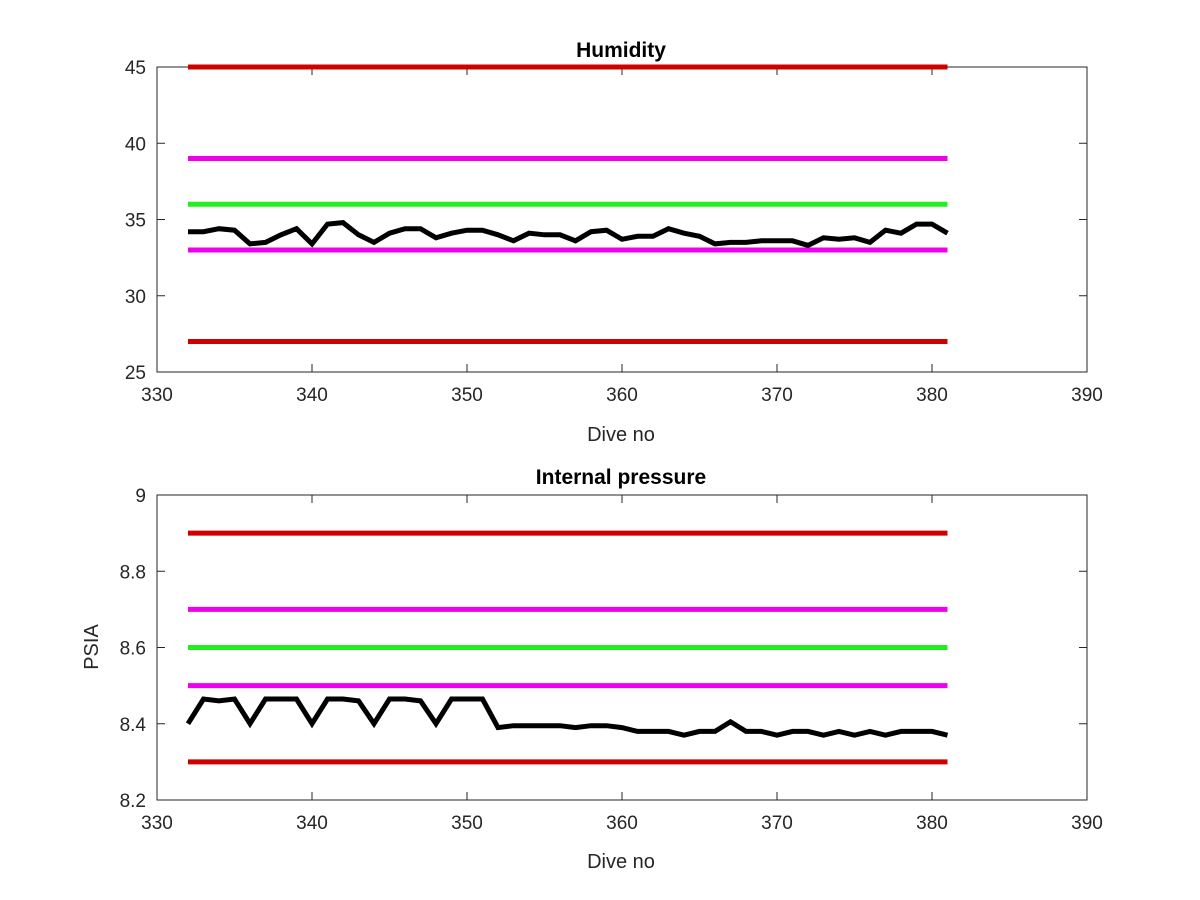 The width and height of the screenshot is (1200, 900). Describe the element at coordinates (621, 477) in the screenshot. I see `chart-title: Internal pressure` at that location.